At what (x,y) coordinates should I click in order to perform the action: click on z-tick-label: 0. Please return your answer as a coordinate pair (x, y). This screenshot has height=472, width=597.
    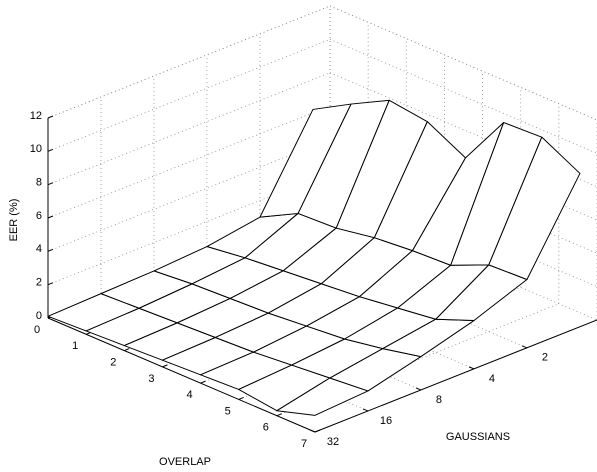
    Looking at the image, I should click on (39, 316).